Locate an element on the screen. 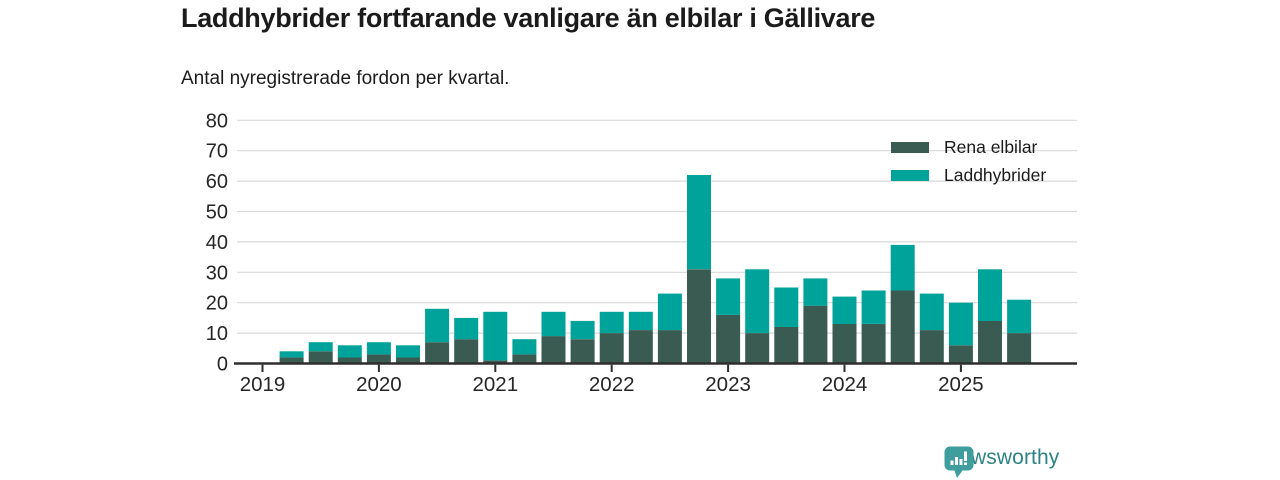 The image size is (1280, 480). y-tick-label: 30 is located at coordinates (217, 273).